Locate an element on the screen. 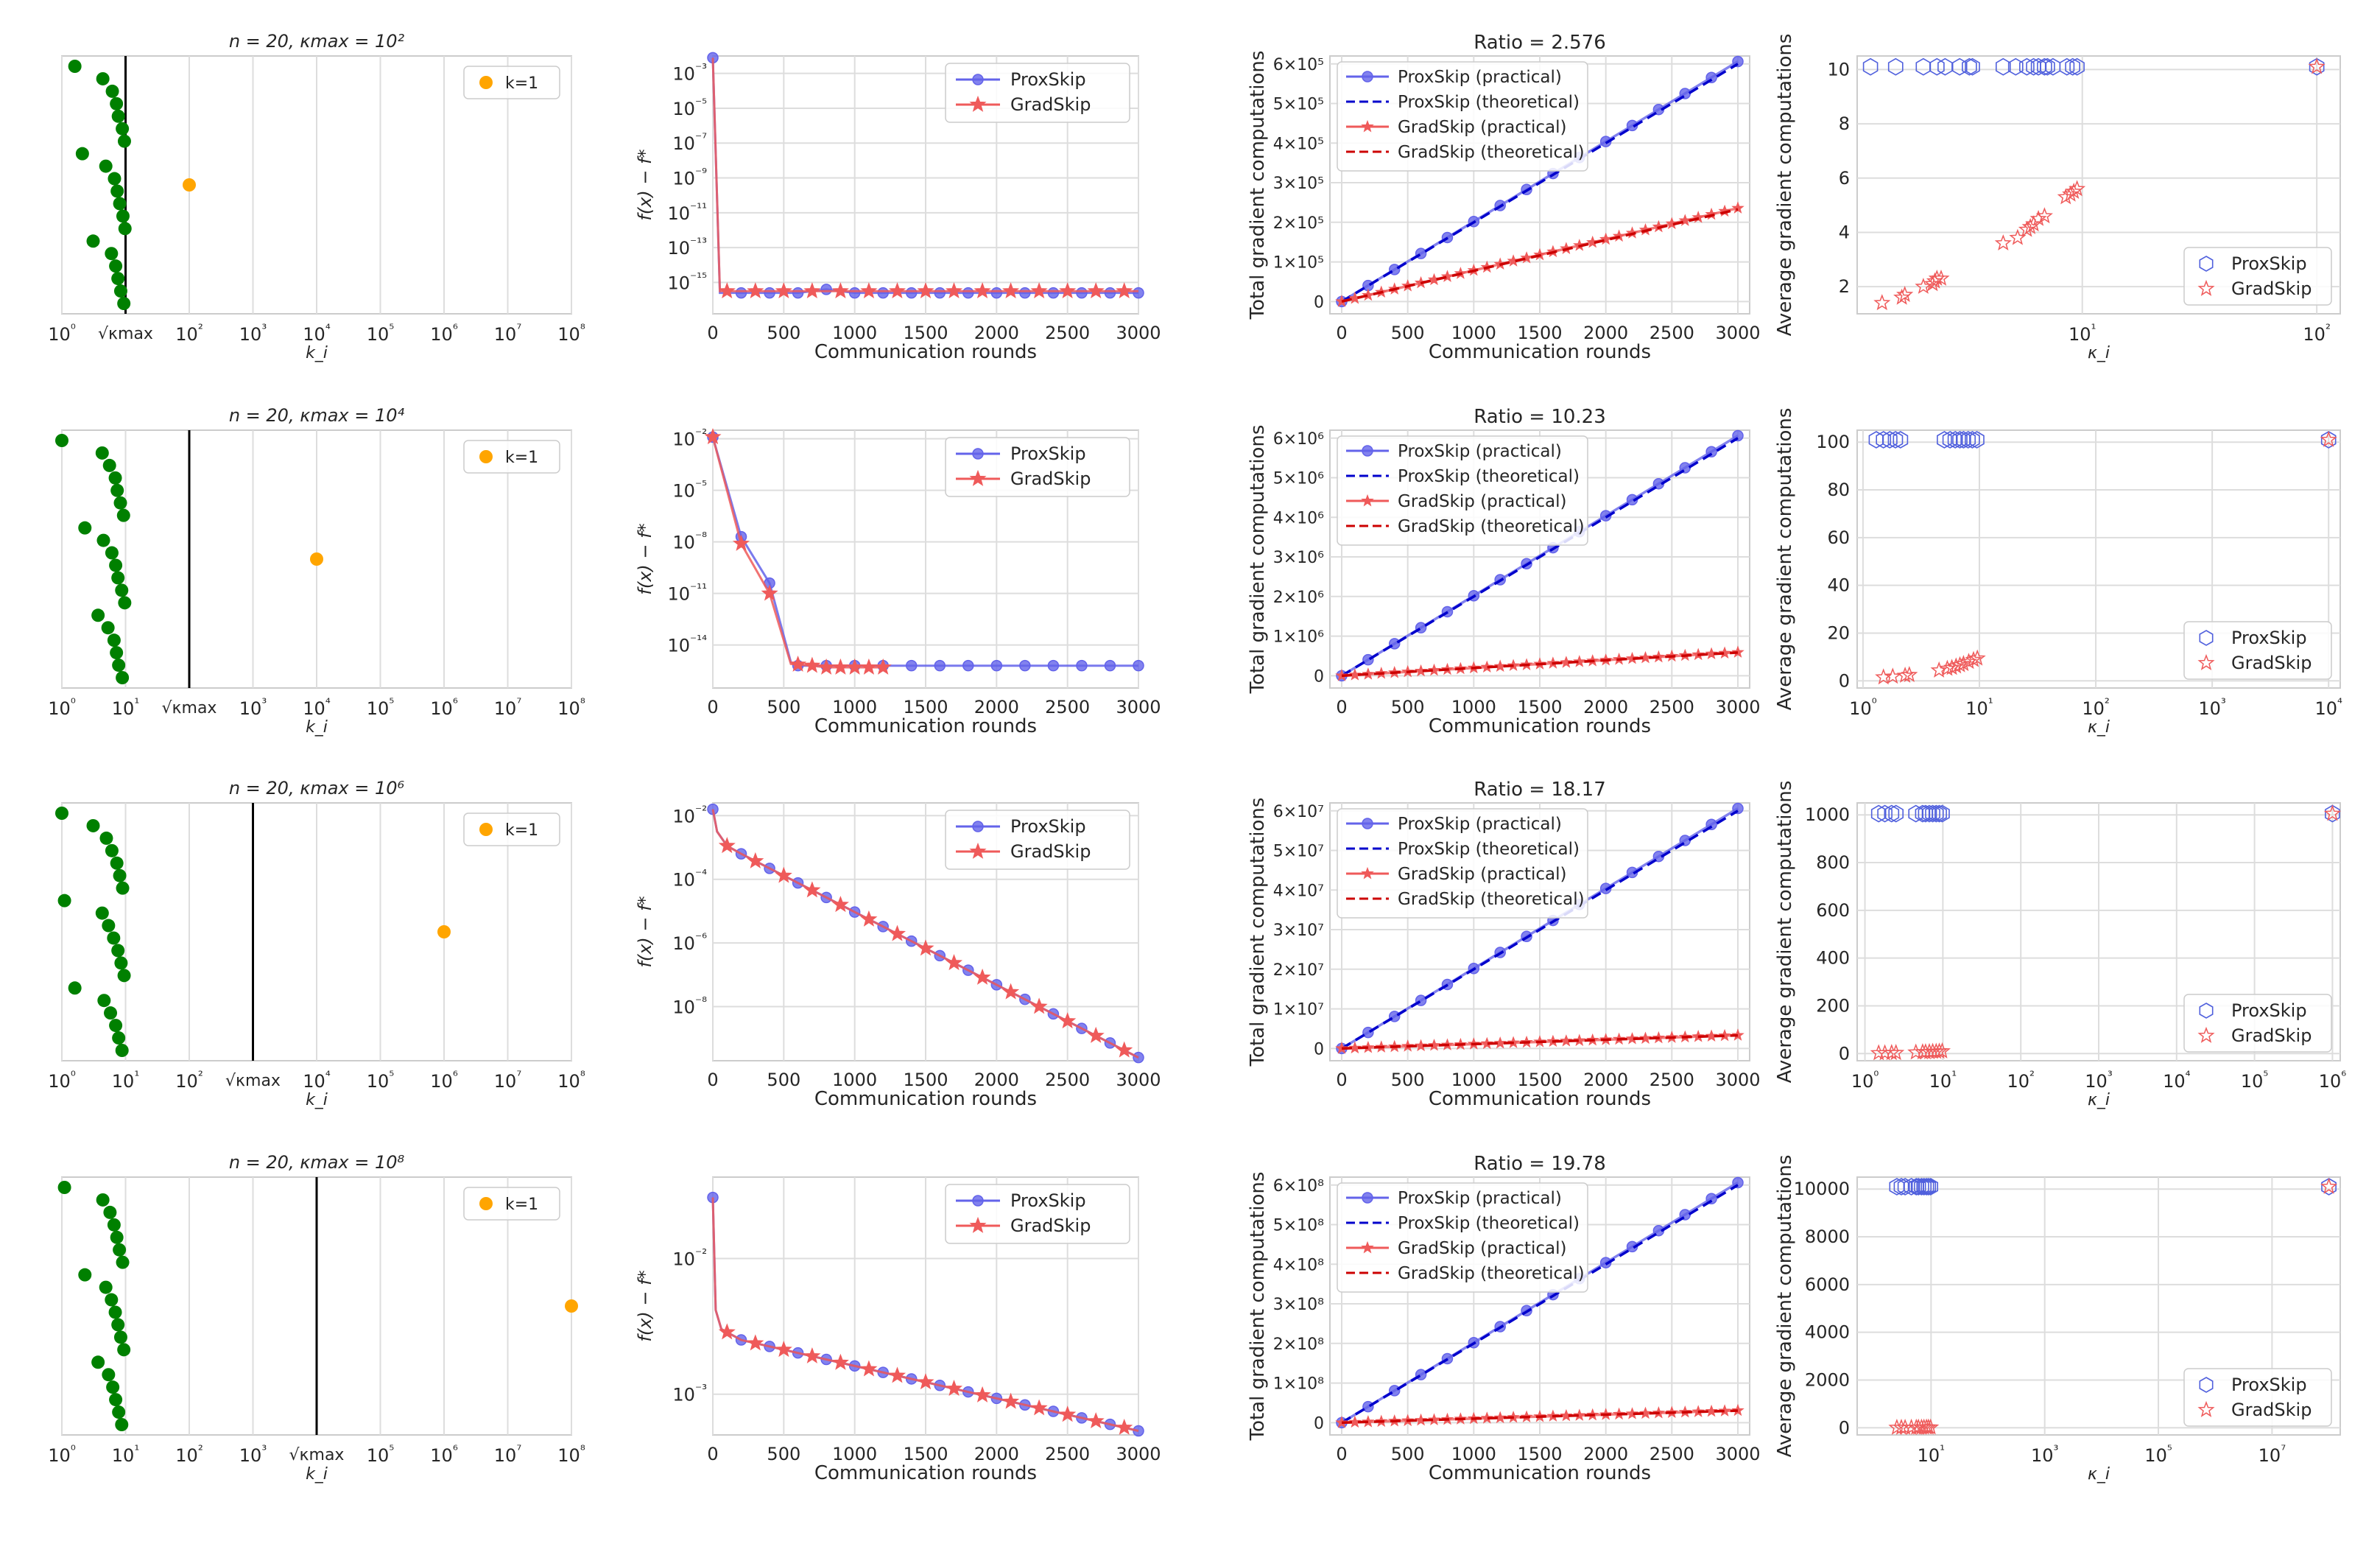 This screenshot has width=2380, height=1541. tick-label: 6×10⁷ is located at coordinates (1298, 812).